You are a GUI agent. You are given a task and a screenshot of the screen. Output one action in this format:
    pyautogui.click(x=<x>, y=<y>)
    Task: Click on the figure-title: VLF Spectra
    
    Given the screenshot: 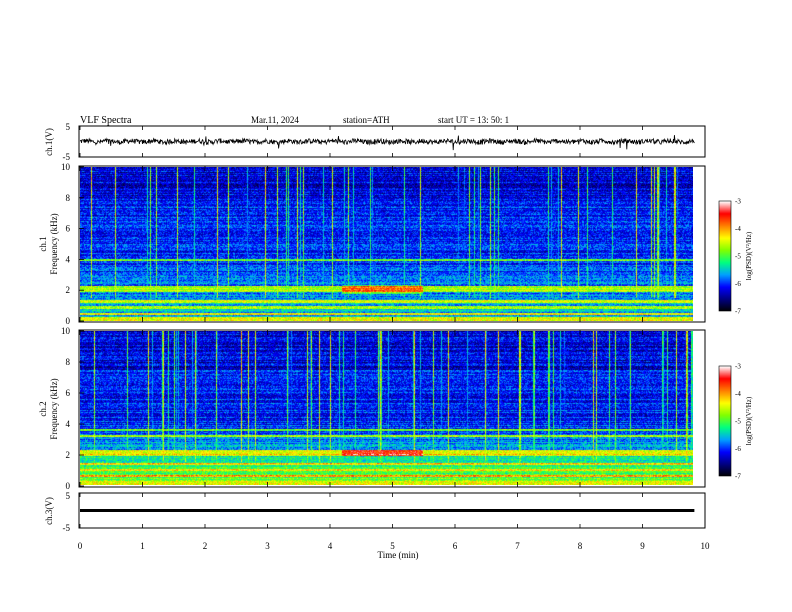 What is the action you would take?
    pyautogui.click(x=106, y=120)
    